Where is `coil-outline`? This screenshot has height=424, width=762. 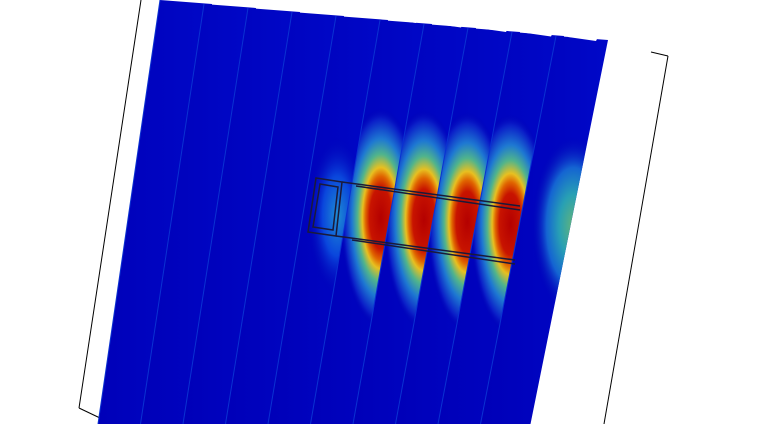 coil-outline is located at coordinates (414, 221).